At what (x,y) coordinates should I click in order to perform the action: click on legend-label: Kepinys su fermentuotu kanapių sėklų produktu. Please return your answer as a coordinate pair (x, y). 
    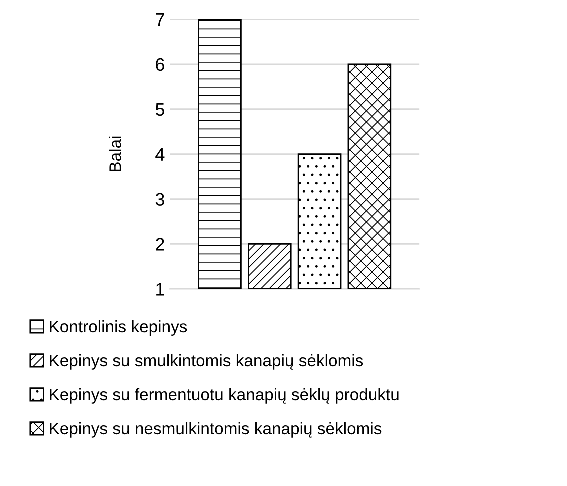
    Looking at the image, I should click on (224, 396).